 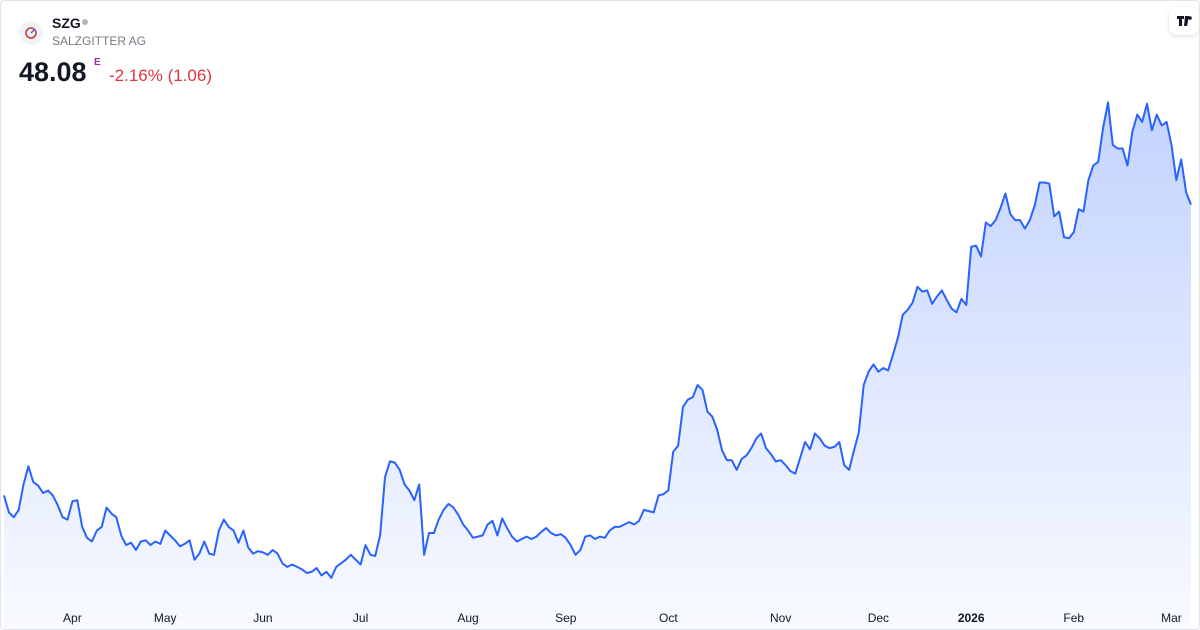 I want to click on status-dot, so click(x=85, y=22).